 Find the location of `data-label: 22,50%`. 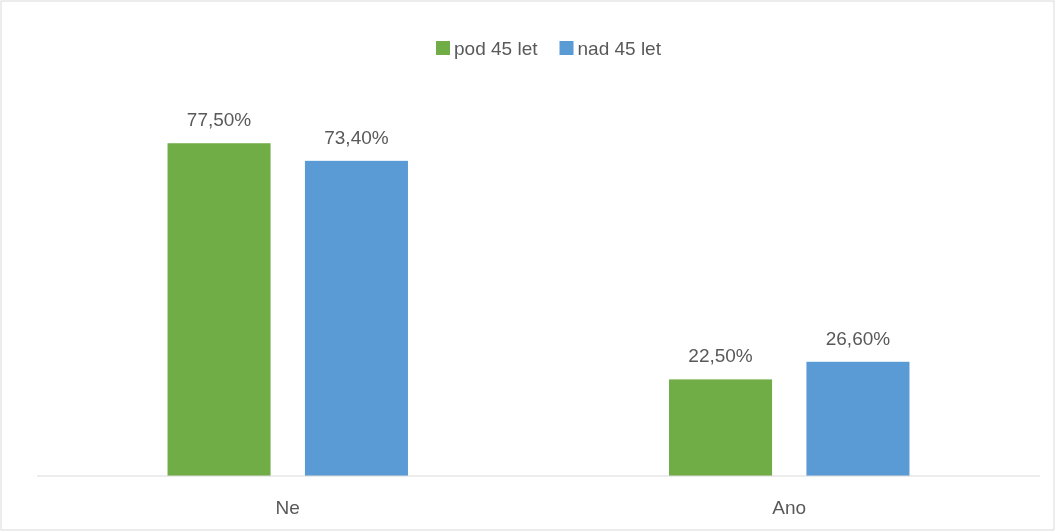

data-label: 22,50% is located at coordinates (720, 356).